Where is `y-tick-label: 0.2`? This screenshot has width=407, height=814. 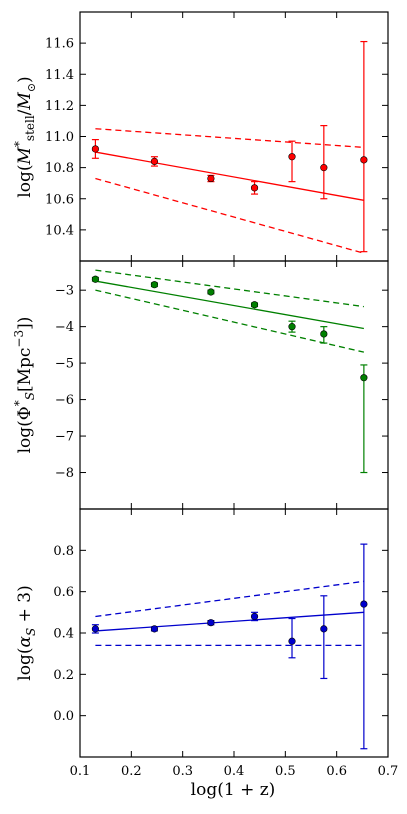 y-tick-label: 0.2 is located at coordinates (63, 675).